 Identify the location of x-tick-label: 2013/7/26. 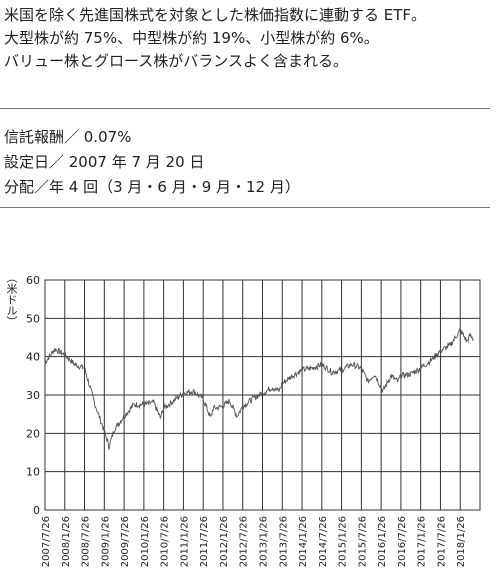
(283, 541).